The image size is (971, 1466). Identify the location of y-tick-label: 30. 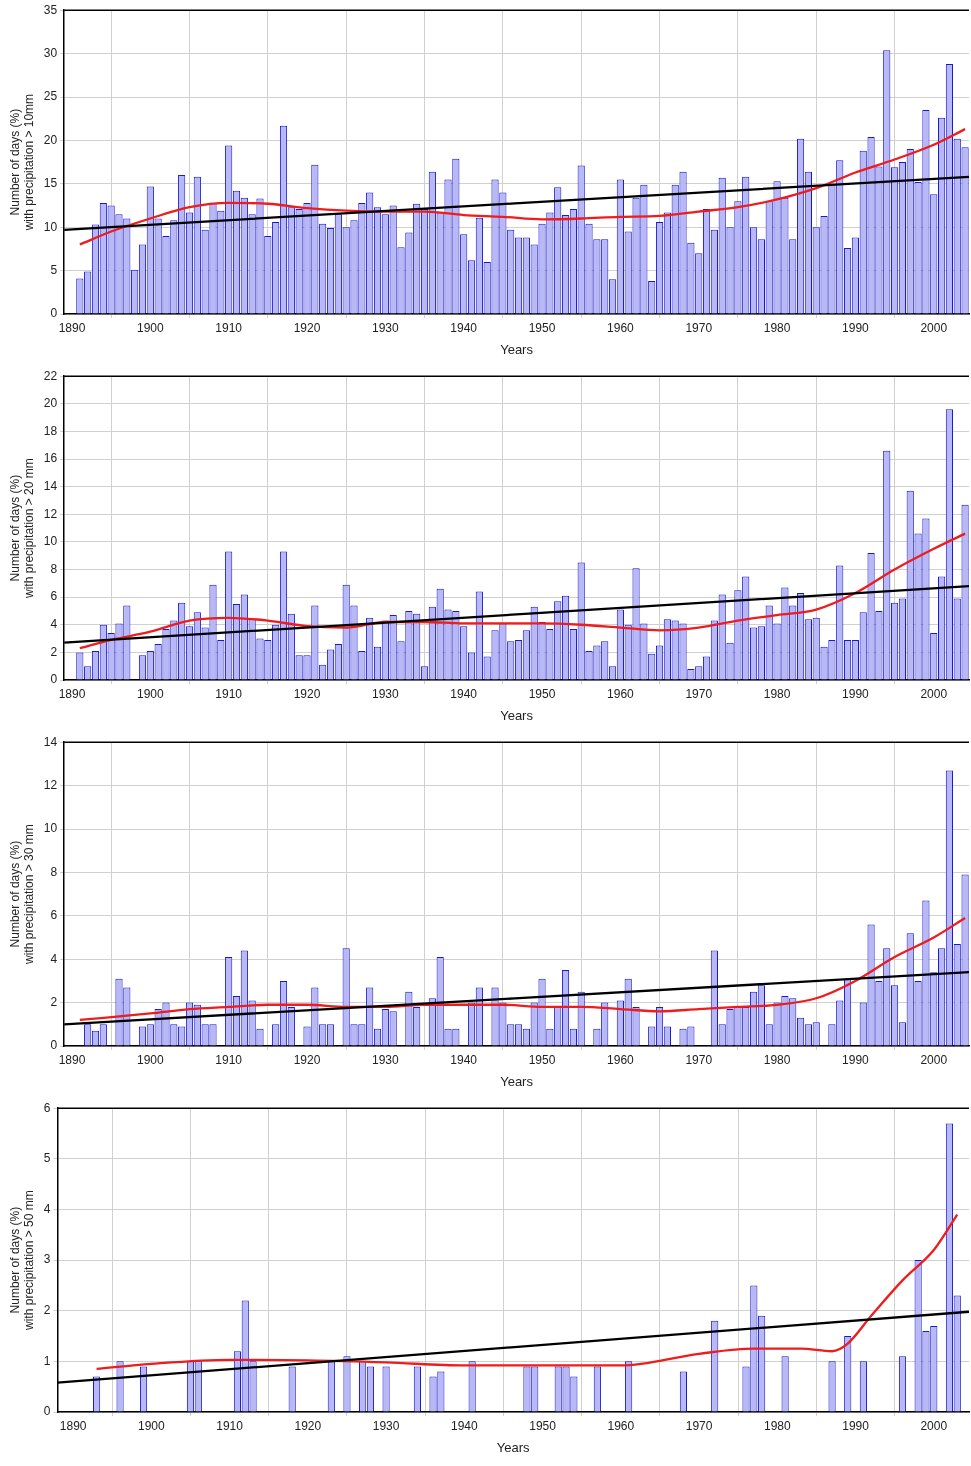
(50, 52).